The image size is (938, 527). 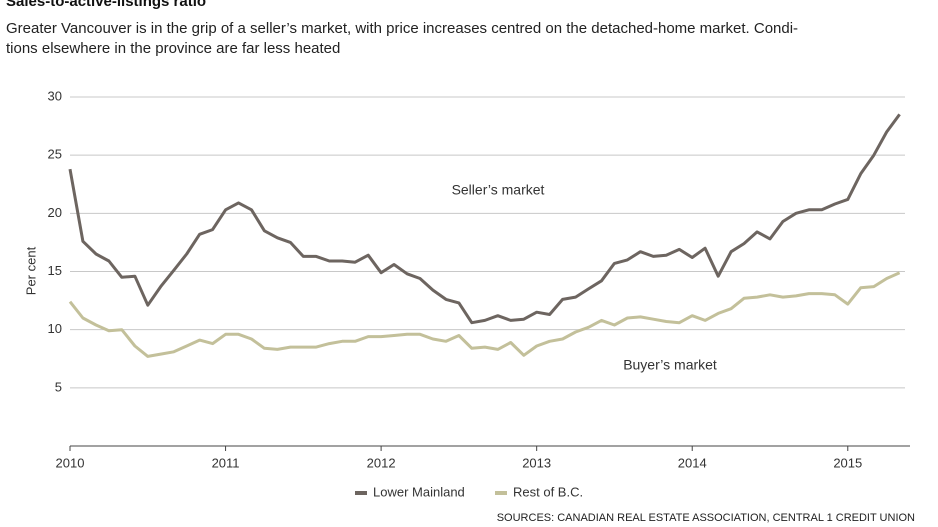 What do you see at coordinates (692, 462) in the screenshot?
I see `x-tick-label: 2014` at bounding box center [692, 462].